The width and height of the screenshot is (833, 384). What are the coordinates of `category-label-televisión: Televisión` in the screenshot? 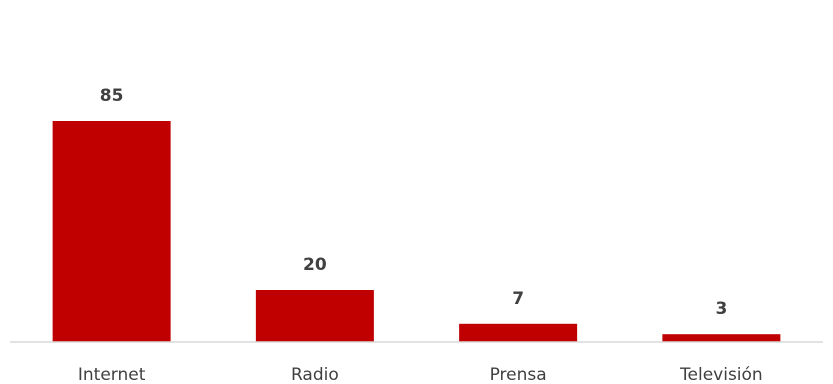 It's located at (721, 374).